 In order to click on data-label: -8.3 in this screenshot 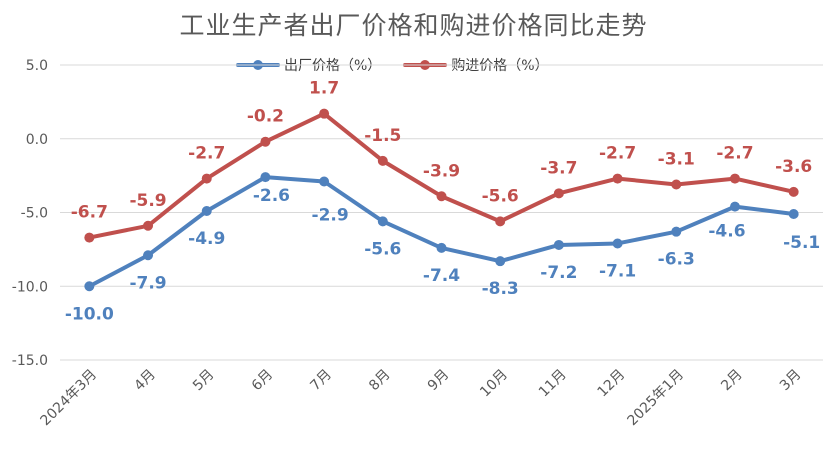, I will do `click(500, 289)`.